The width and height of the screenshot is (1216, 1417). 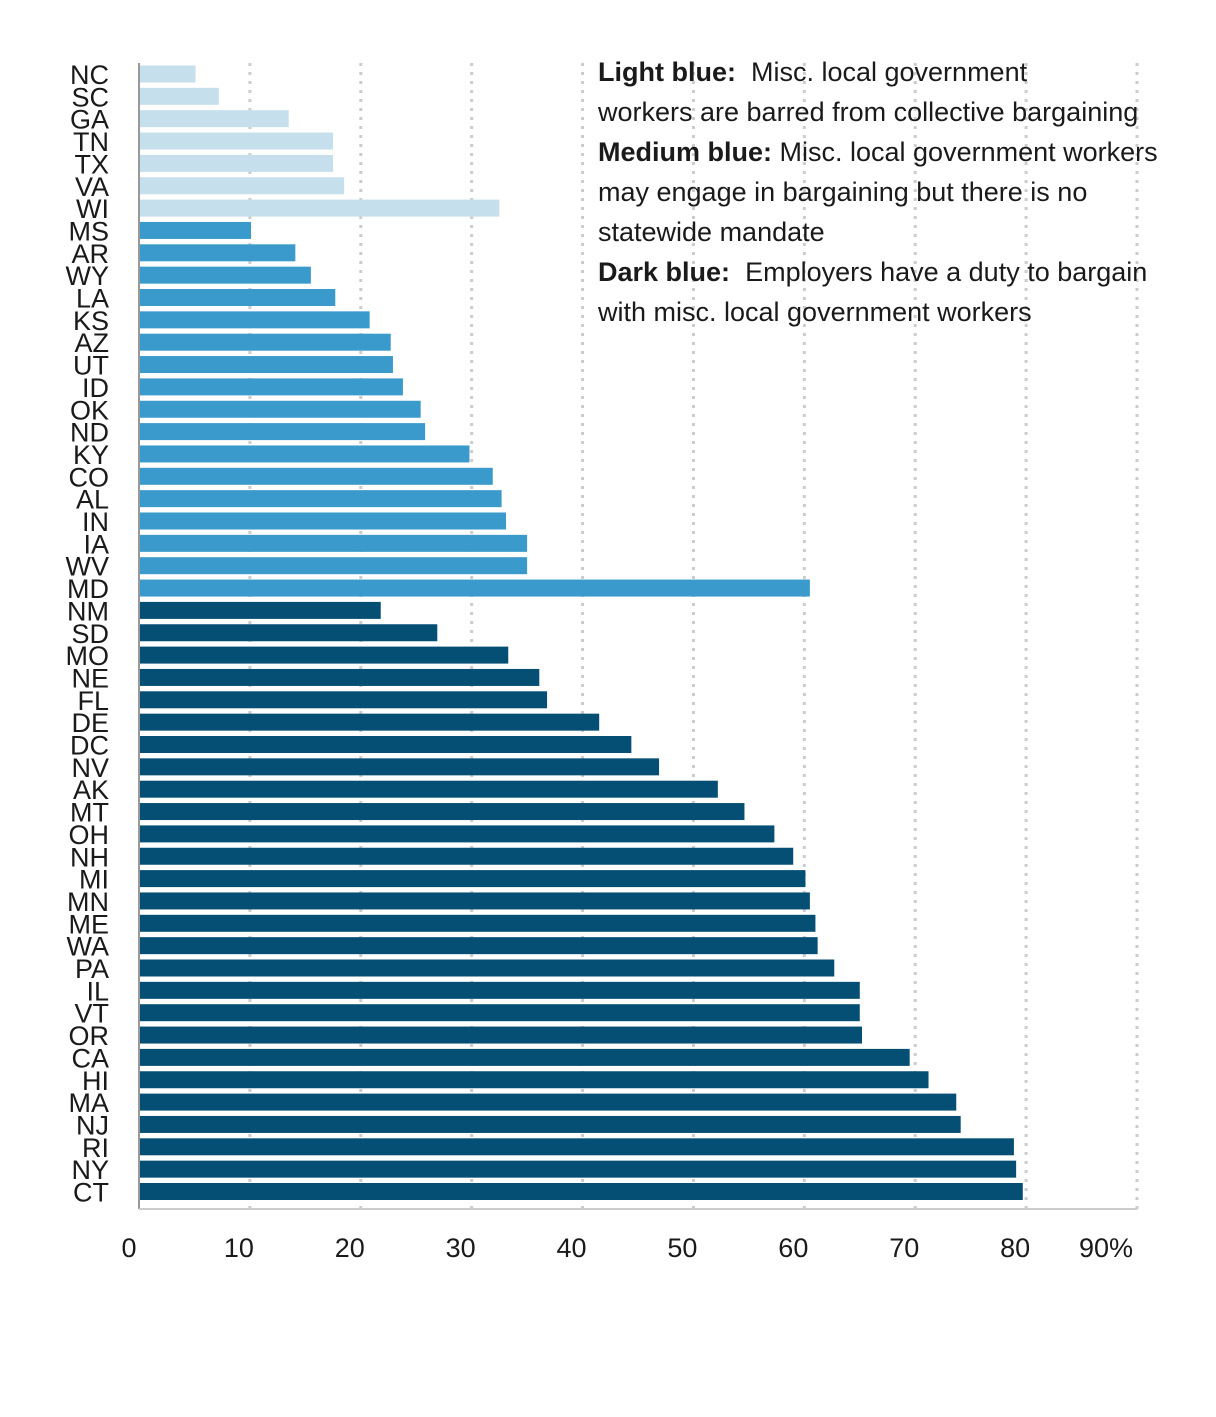 I want to click on x-tick-label: 90%, so click(x=1106, y=1248).